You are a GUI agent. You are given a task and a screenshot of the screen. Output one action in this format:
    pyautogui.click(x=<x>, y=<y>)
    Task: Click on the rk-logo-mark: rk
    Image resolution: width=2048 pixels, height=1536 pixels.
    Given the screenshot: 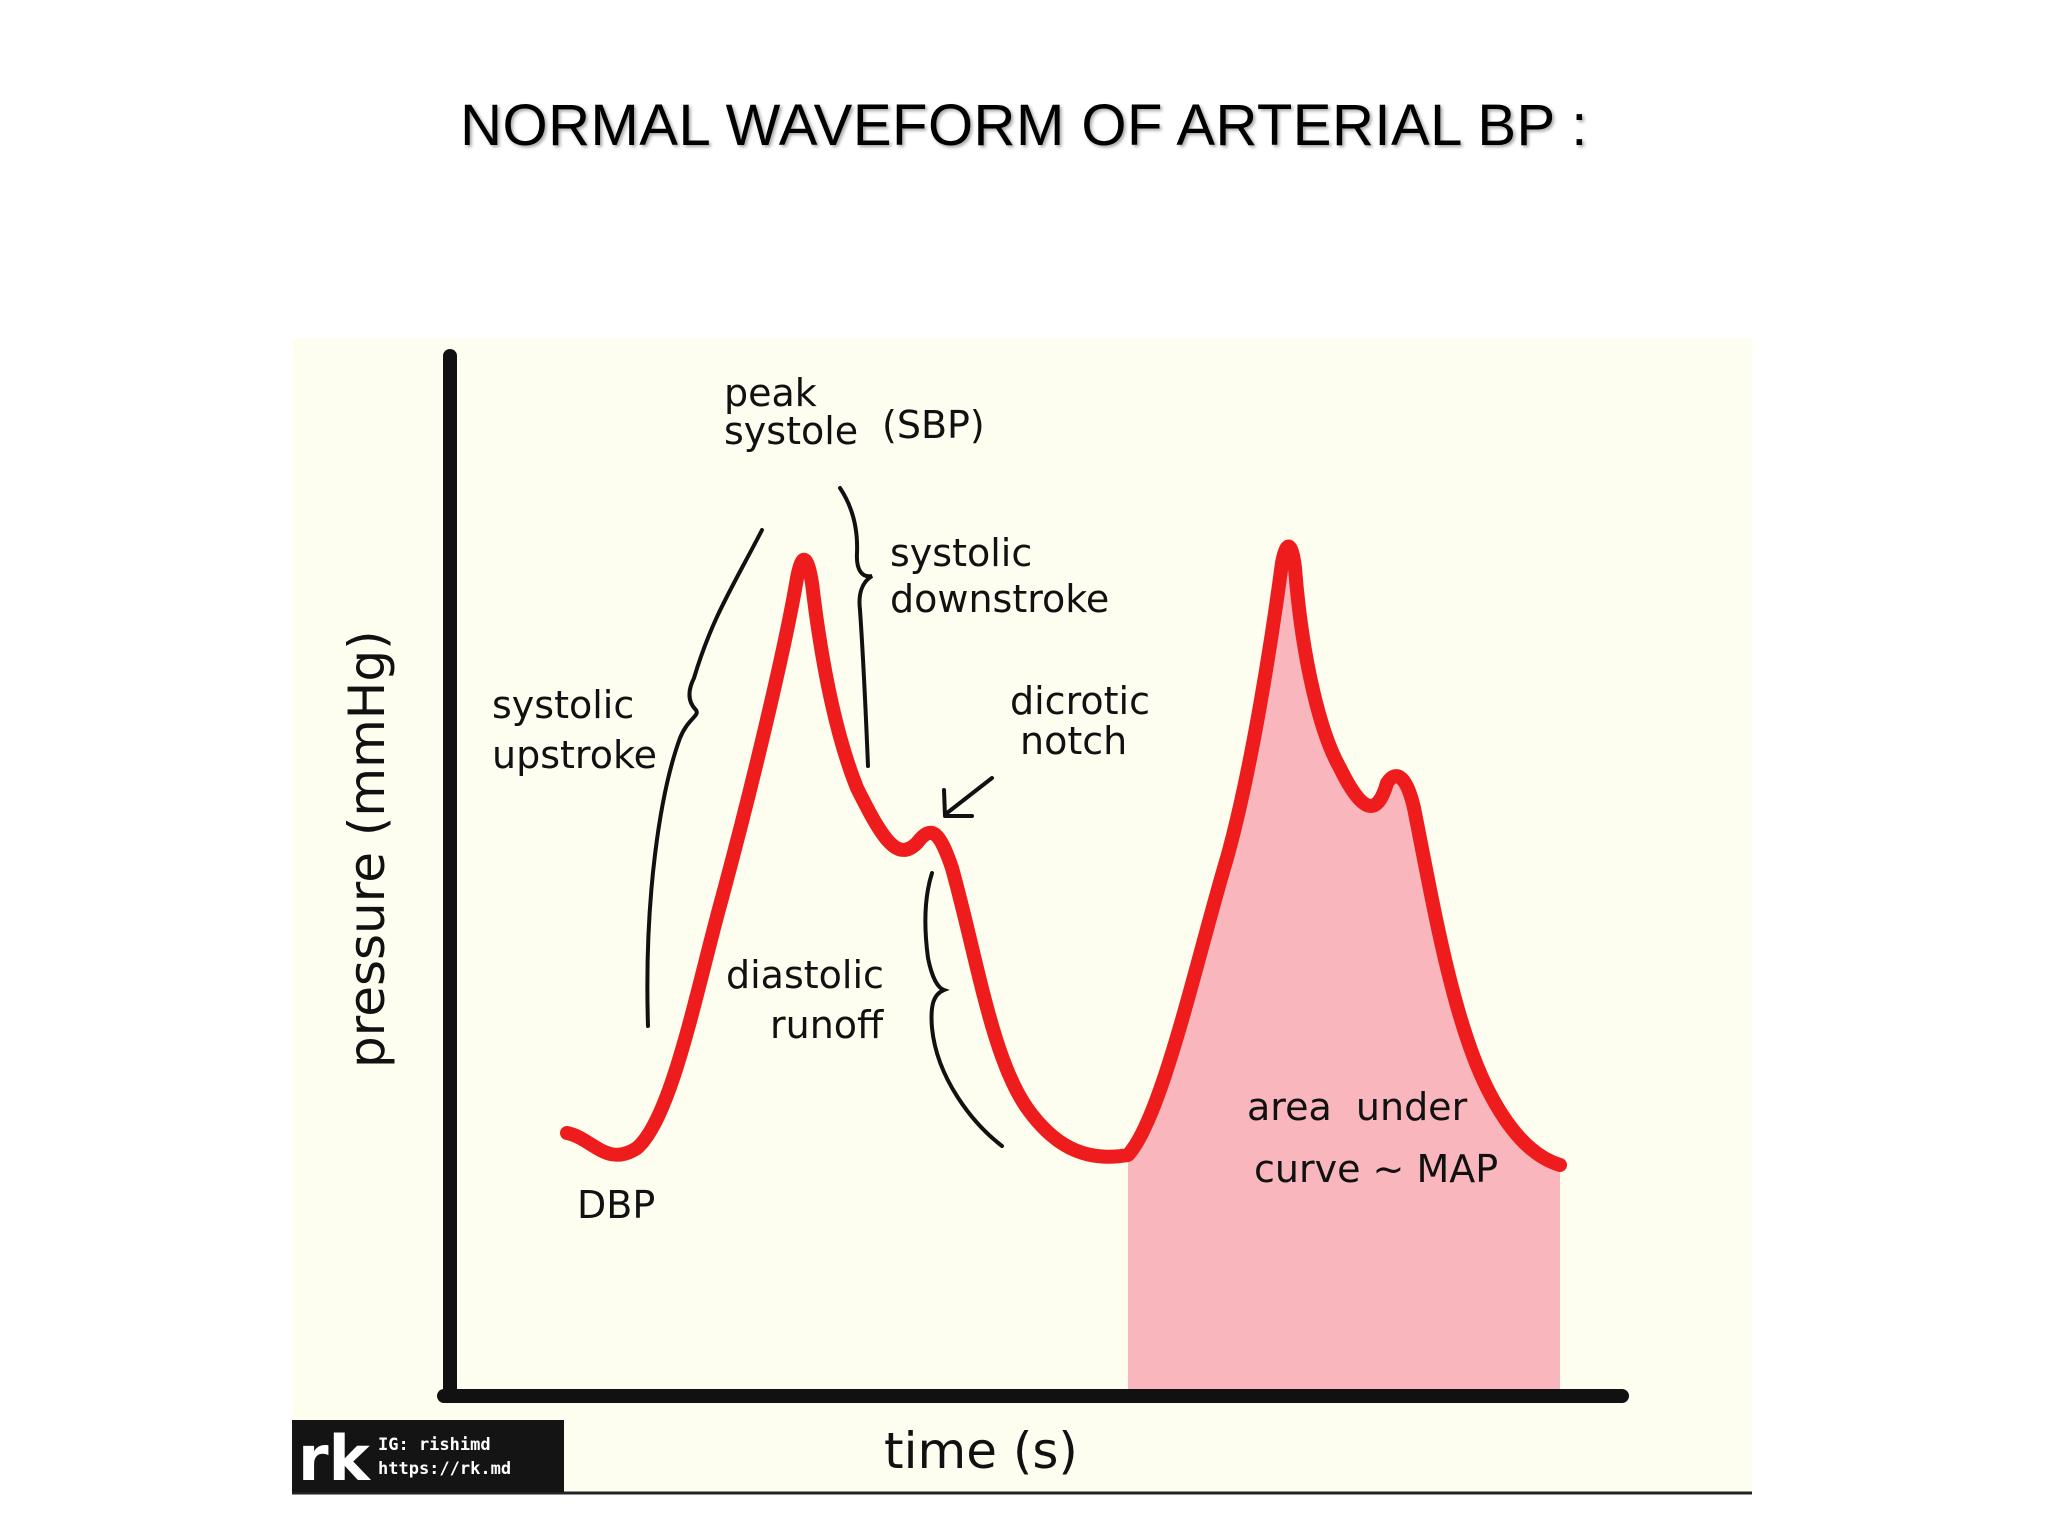 What is the action you would take?
    pyautogui.click(x=335, y=1458)
    